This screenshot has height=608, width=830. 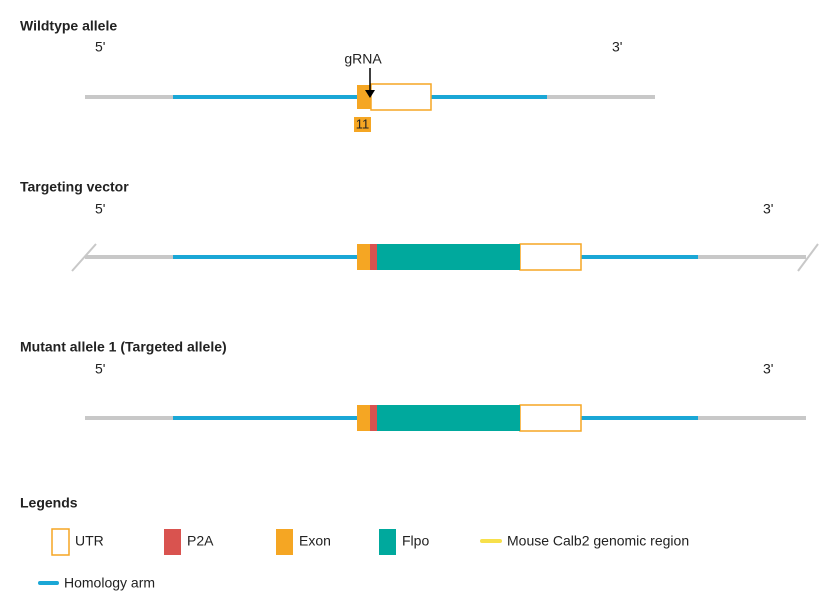 I want to click on legend-label: Mouse Calb2 genomic region, so click(x=598, y=541).